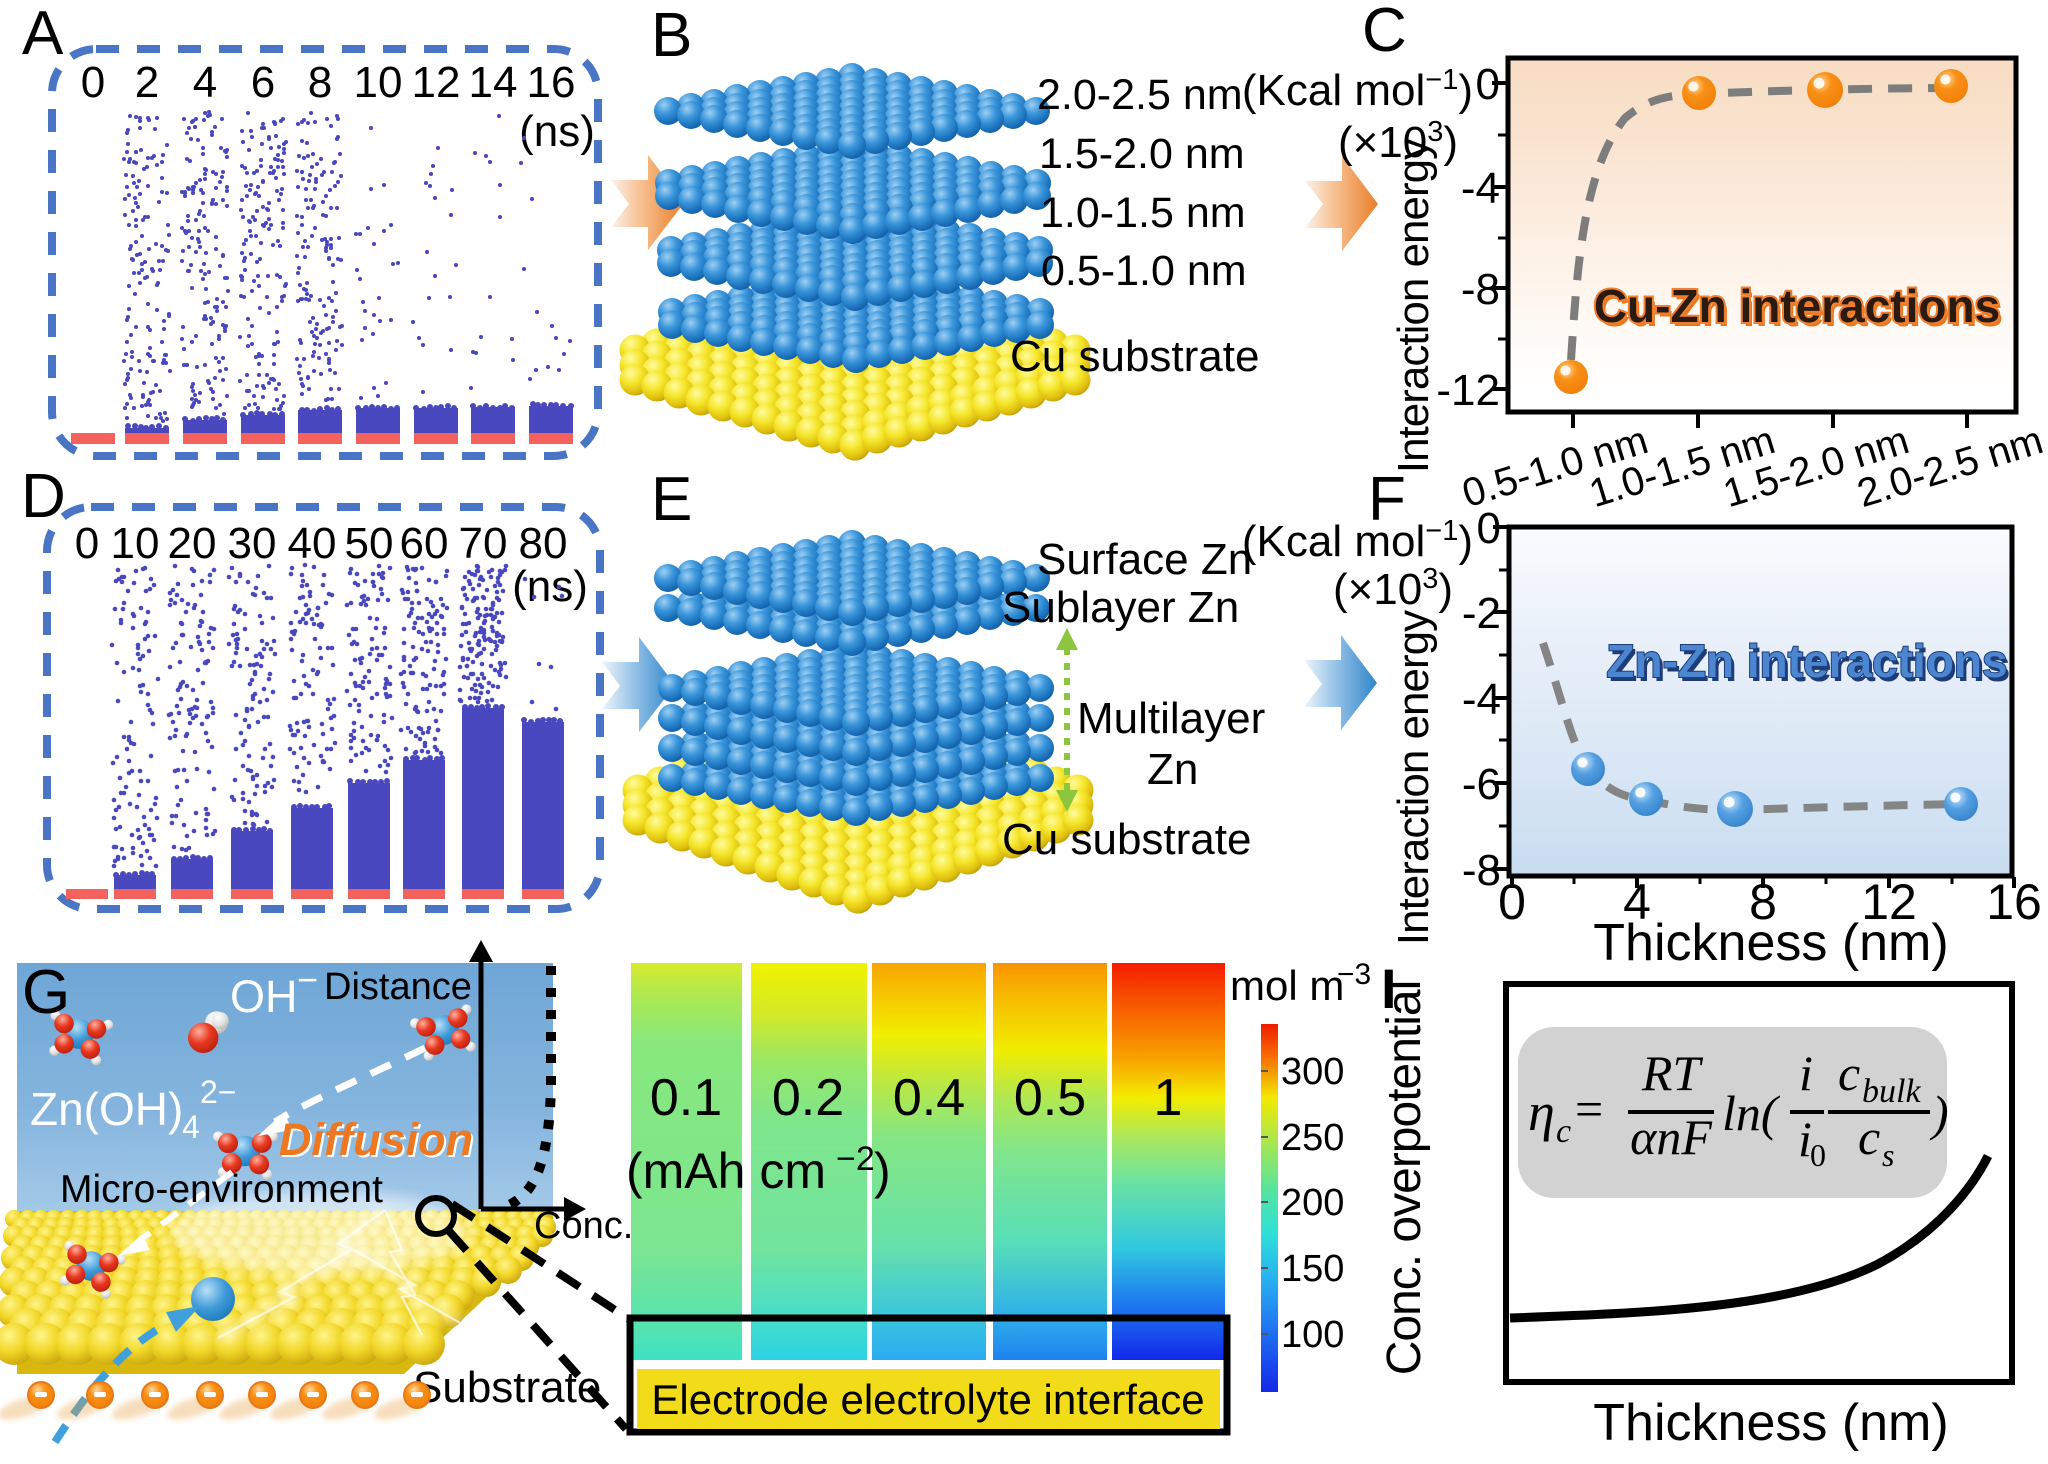 This screenshot has width=2048, height=1464. I want to click on svg-text: η, so click(1541, 1112).